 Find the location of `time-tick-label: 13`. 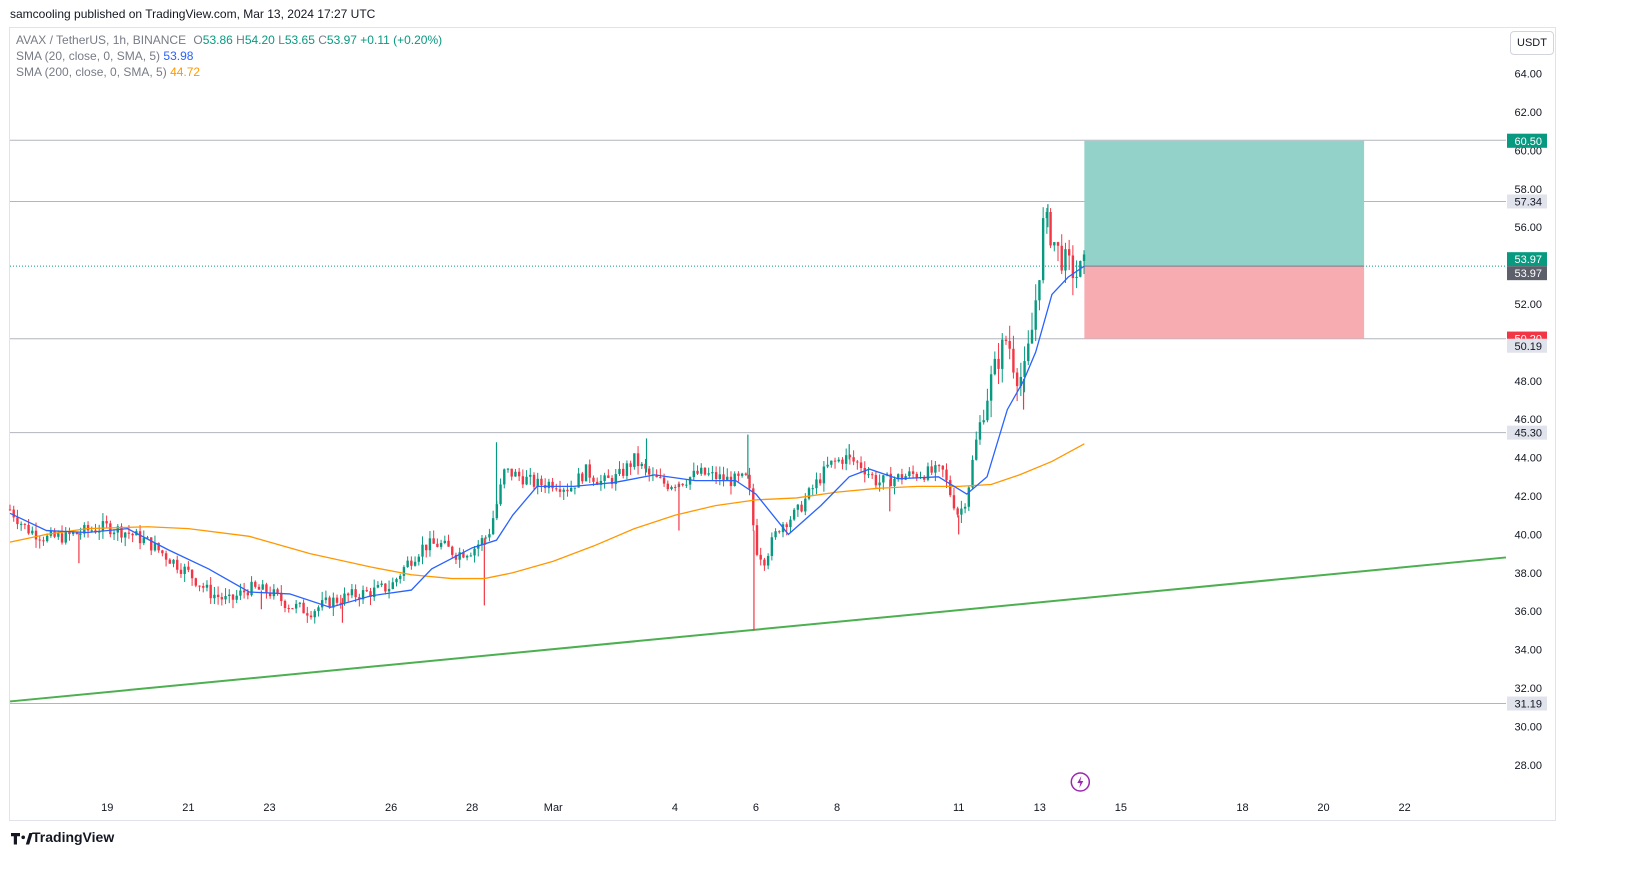

time-tick-label: 13 is located at coordinates (1040, 808).